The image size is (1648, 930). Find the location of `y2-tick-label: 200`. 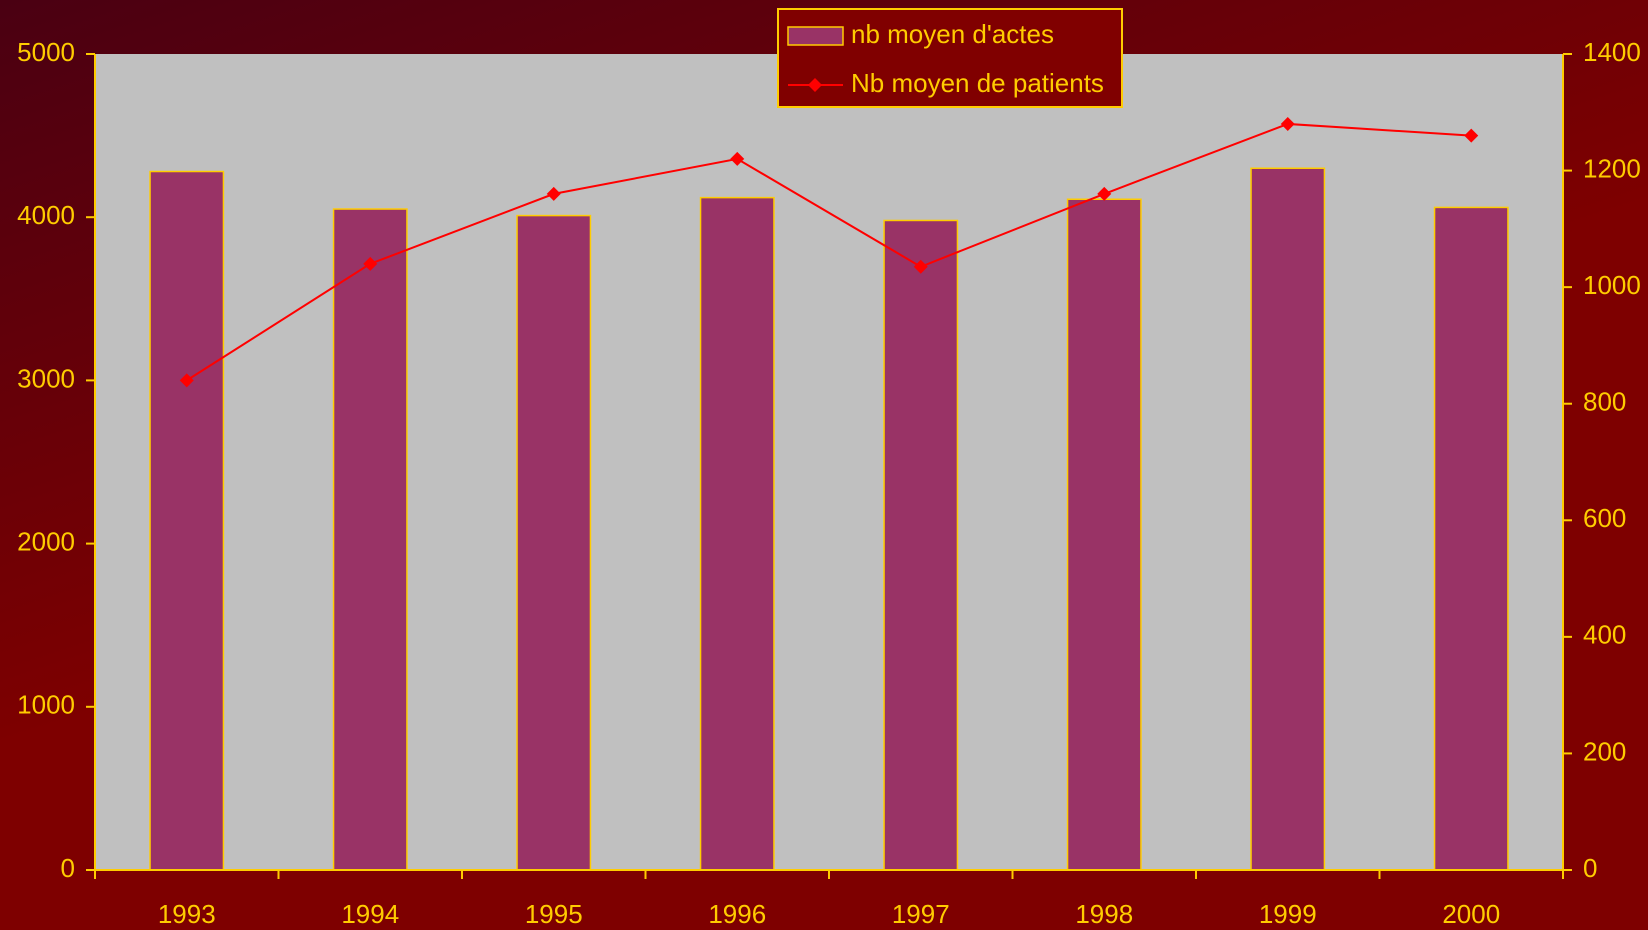

y2-tick-label: 200 is located at coordinates (1604, 751).